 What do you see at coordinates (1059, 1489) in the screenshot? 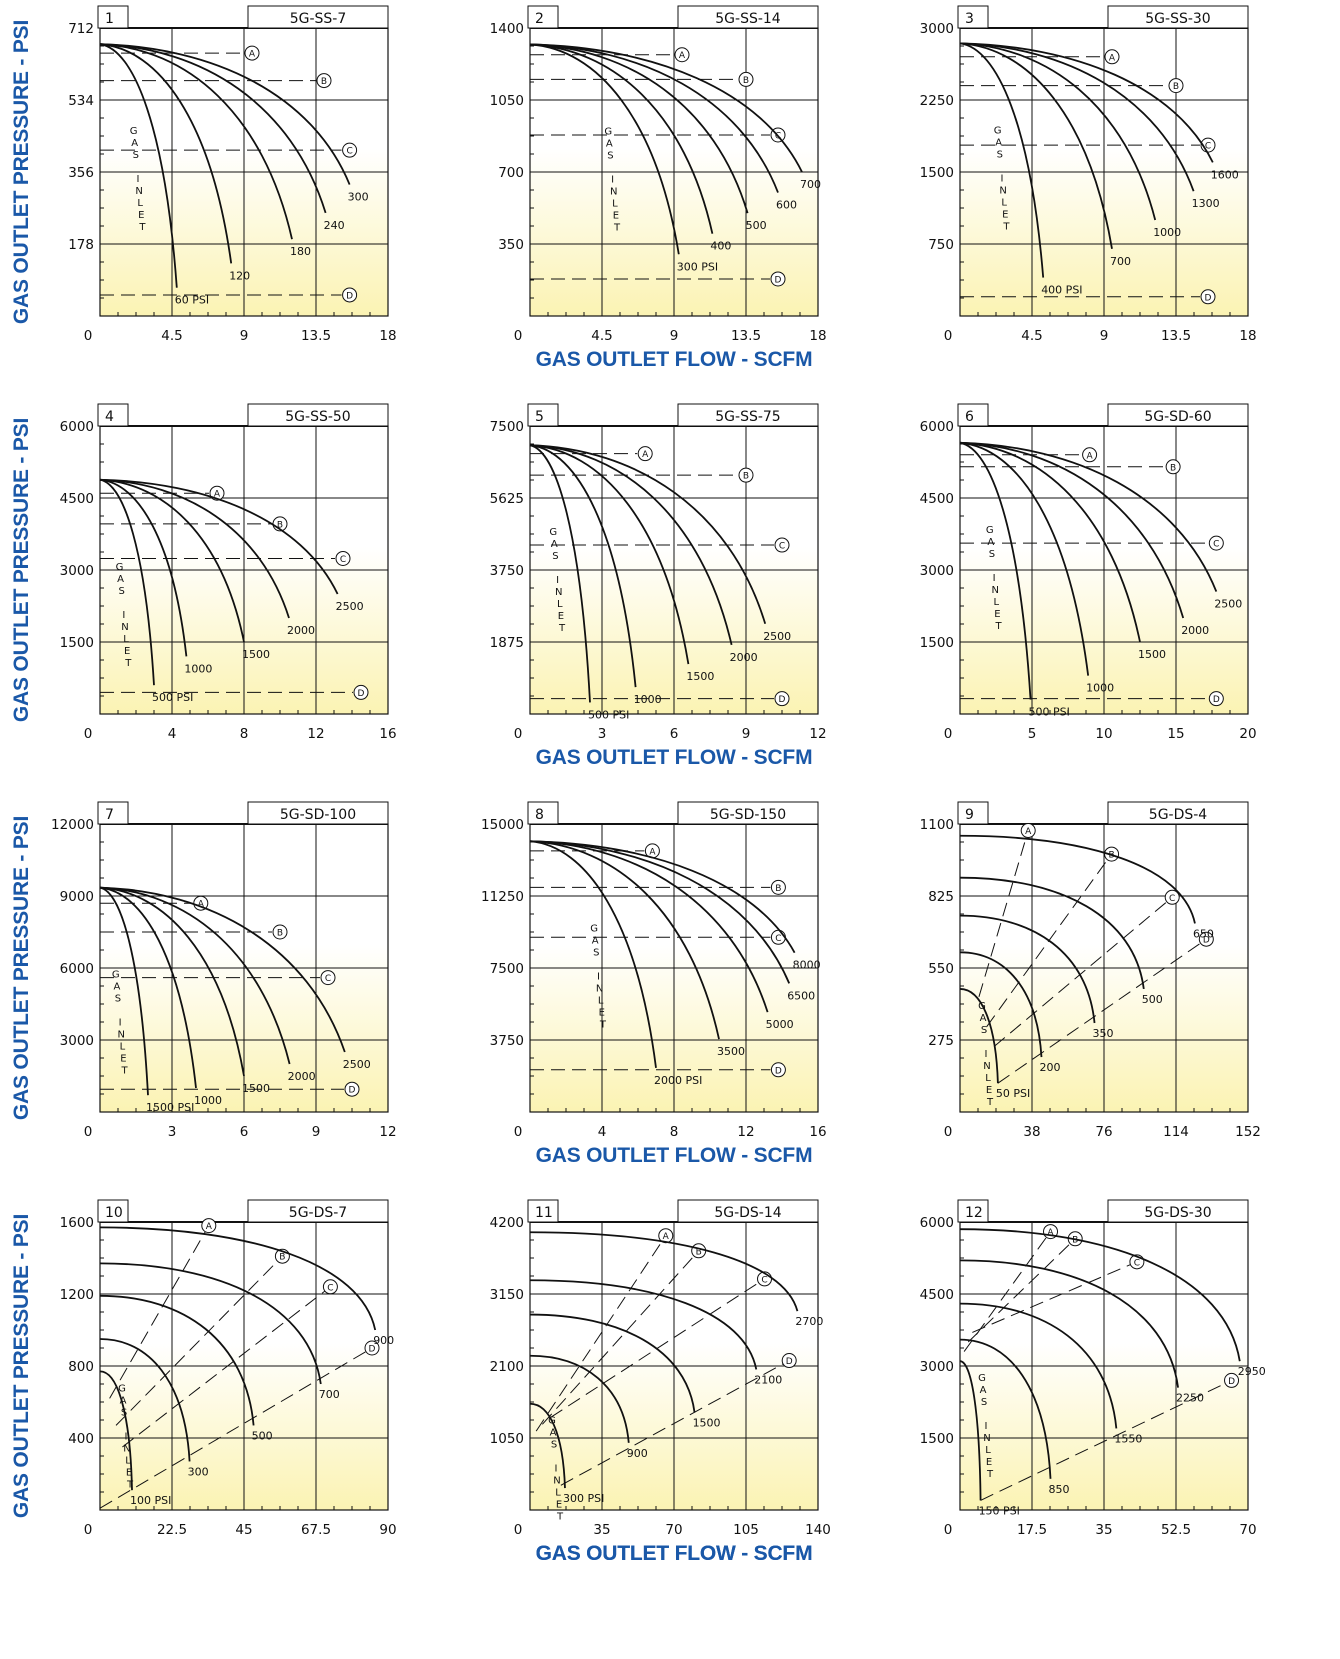
I see `curve-label: 850` at bounding box center [1059, 1489].